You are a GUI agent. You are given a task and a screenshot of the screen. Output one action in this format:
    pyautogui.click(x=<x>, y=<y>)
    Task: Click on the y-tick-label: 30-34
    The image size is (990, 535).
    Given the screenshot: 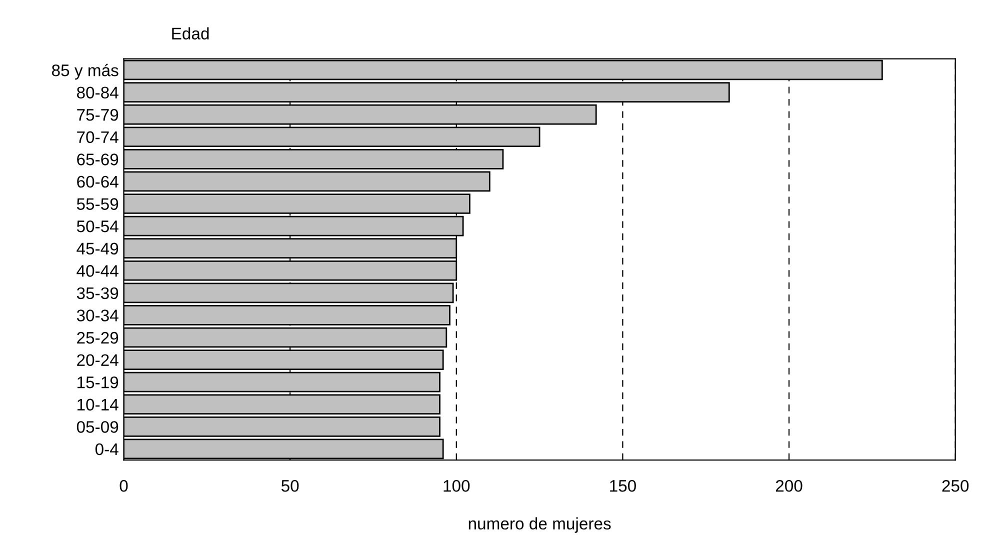 What is the action you would take?
    pyautogui.click(x=97, y=316)
    